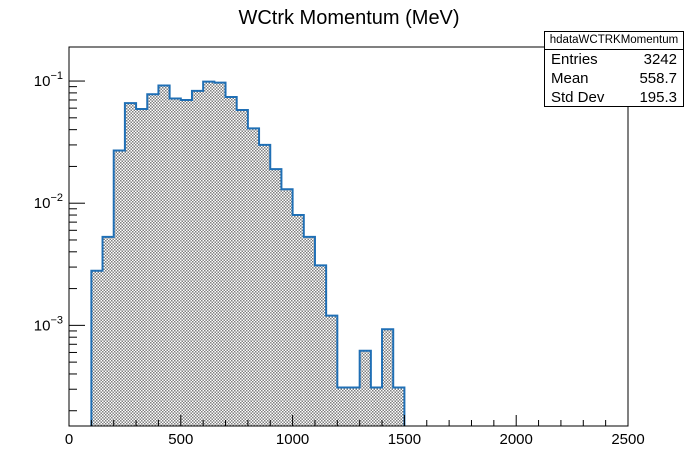 The image size is (698, 474). I want to click on stats-label: Entries, so click(574, 59).